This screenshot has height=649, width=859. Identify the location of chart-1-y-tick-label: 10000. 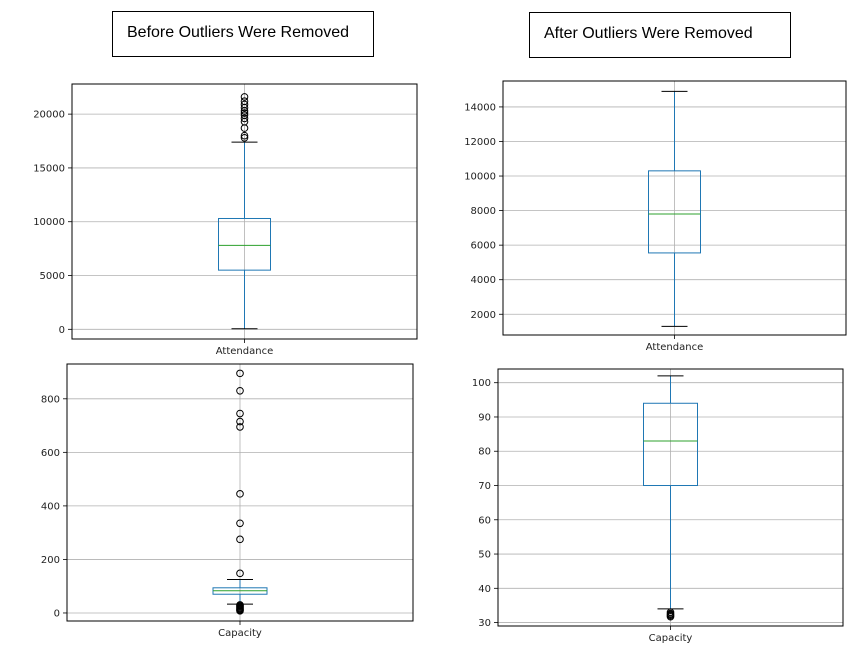
(49, 222).